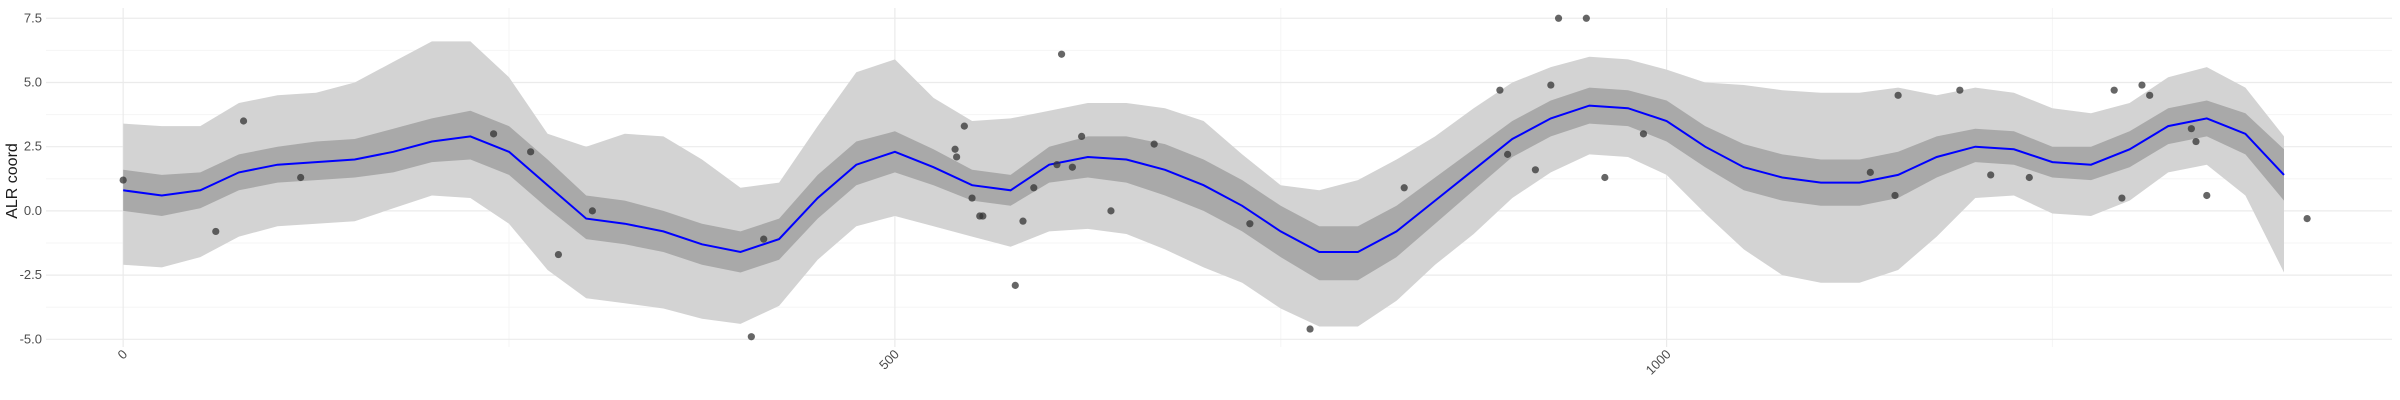  I want to click on x-tick-labels: 0 500 1000, so click(894, 362).